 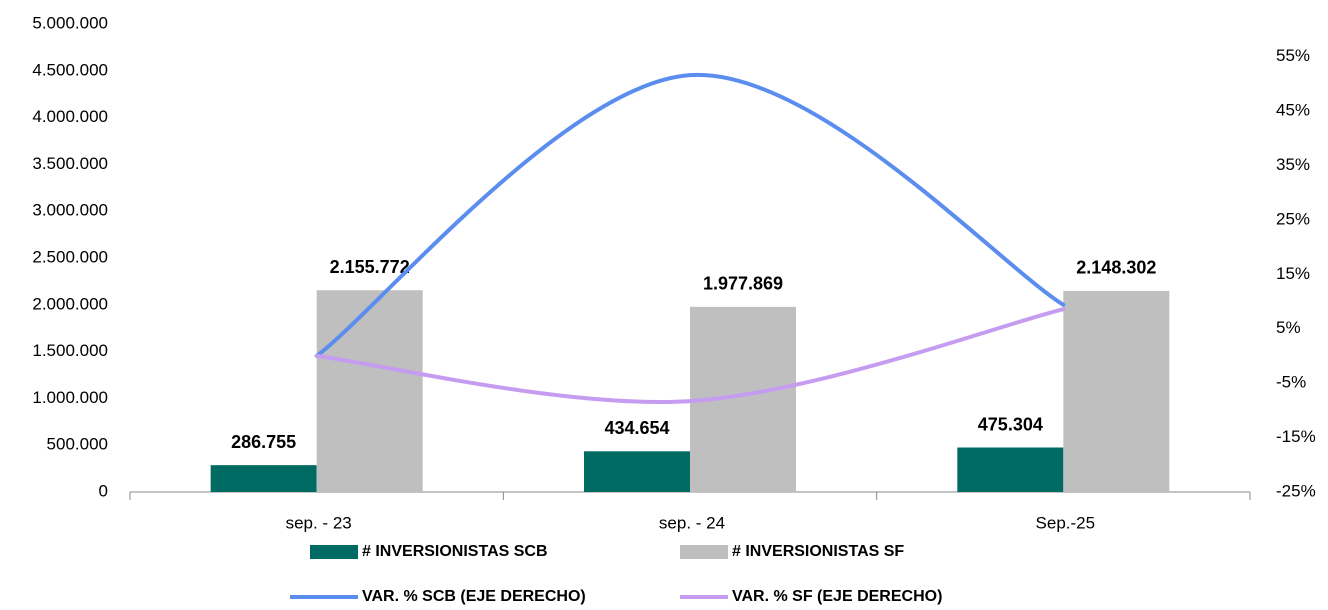 I want to click on y2-tick-label: 55%, so click(x=1293, y=55).